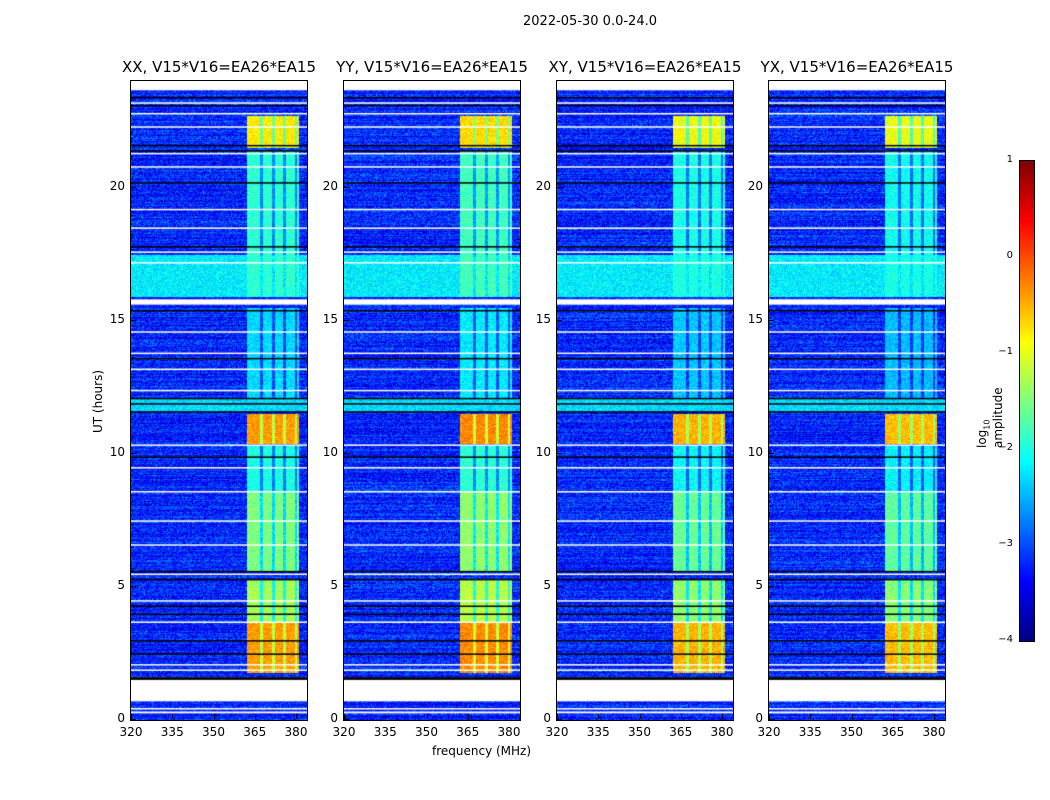 Image resolution: width=1050 pixels, height=800 pixels. What do you see at coordinates (990, 417) in the screenshot?
I see `colorbar-label: log10 amplitude` at bounding box center [990, 417].